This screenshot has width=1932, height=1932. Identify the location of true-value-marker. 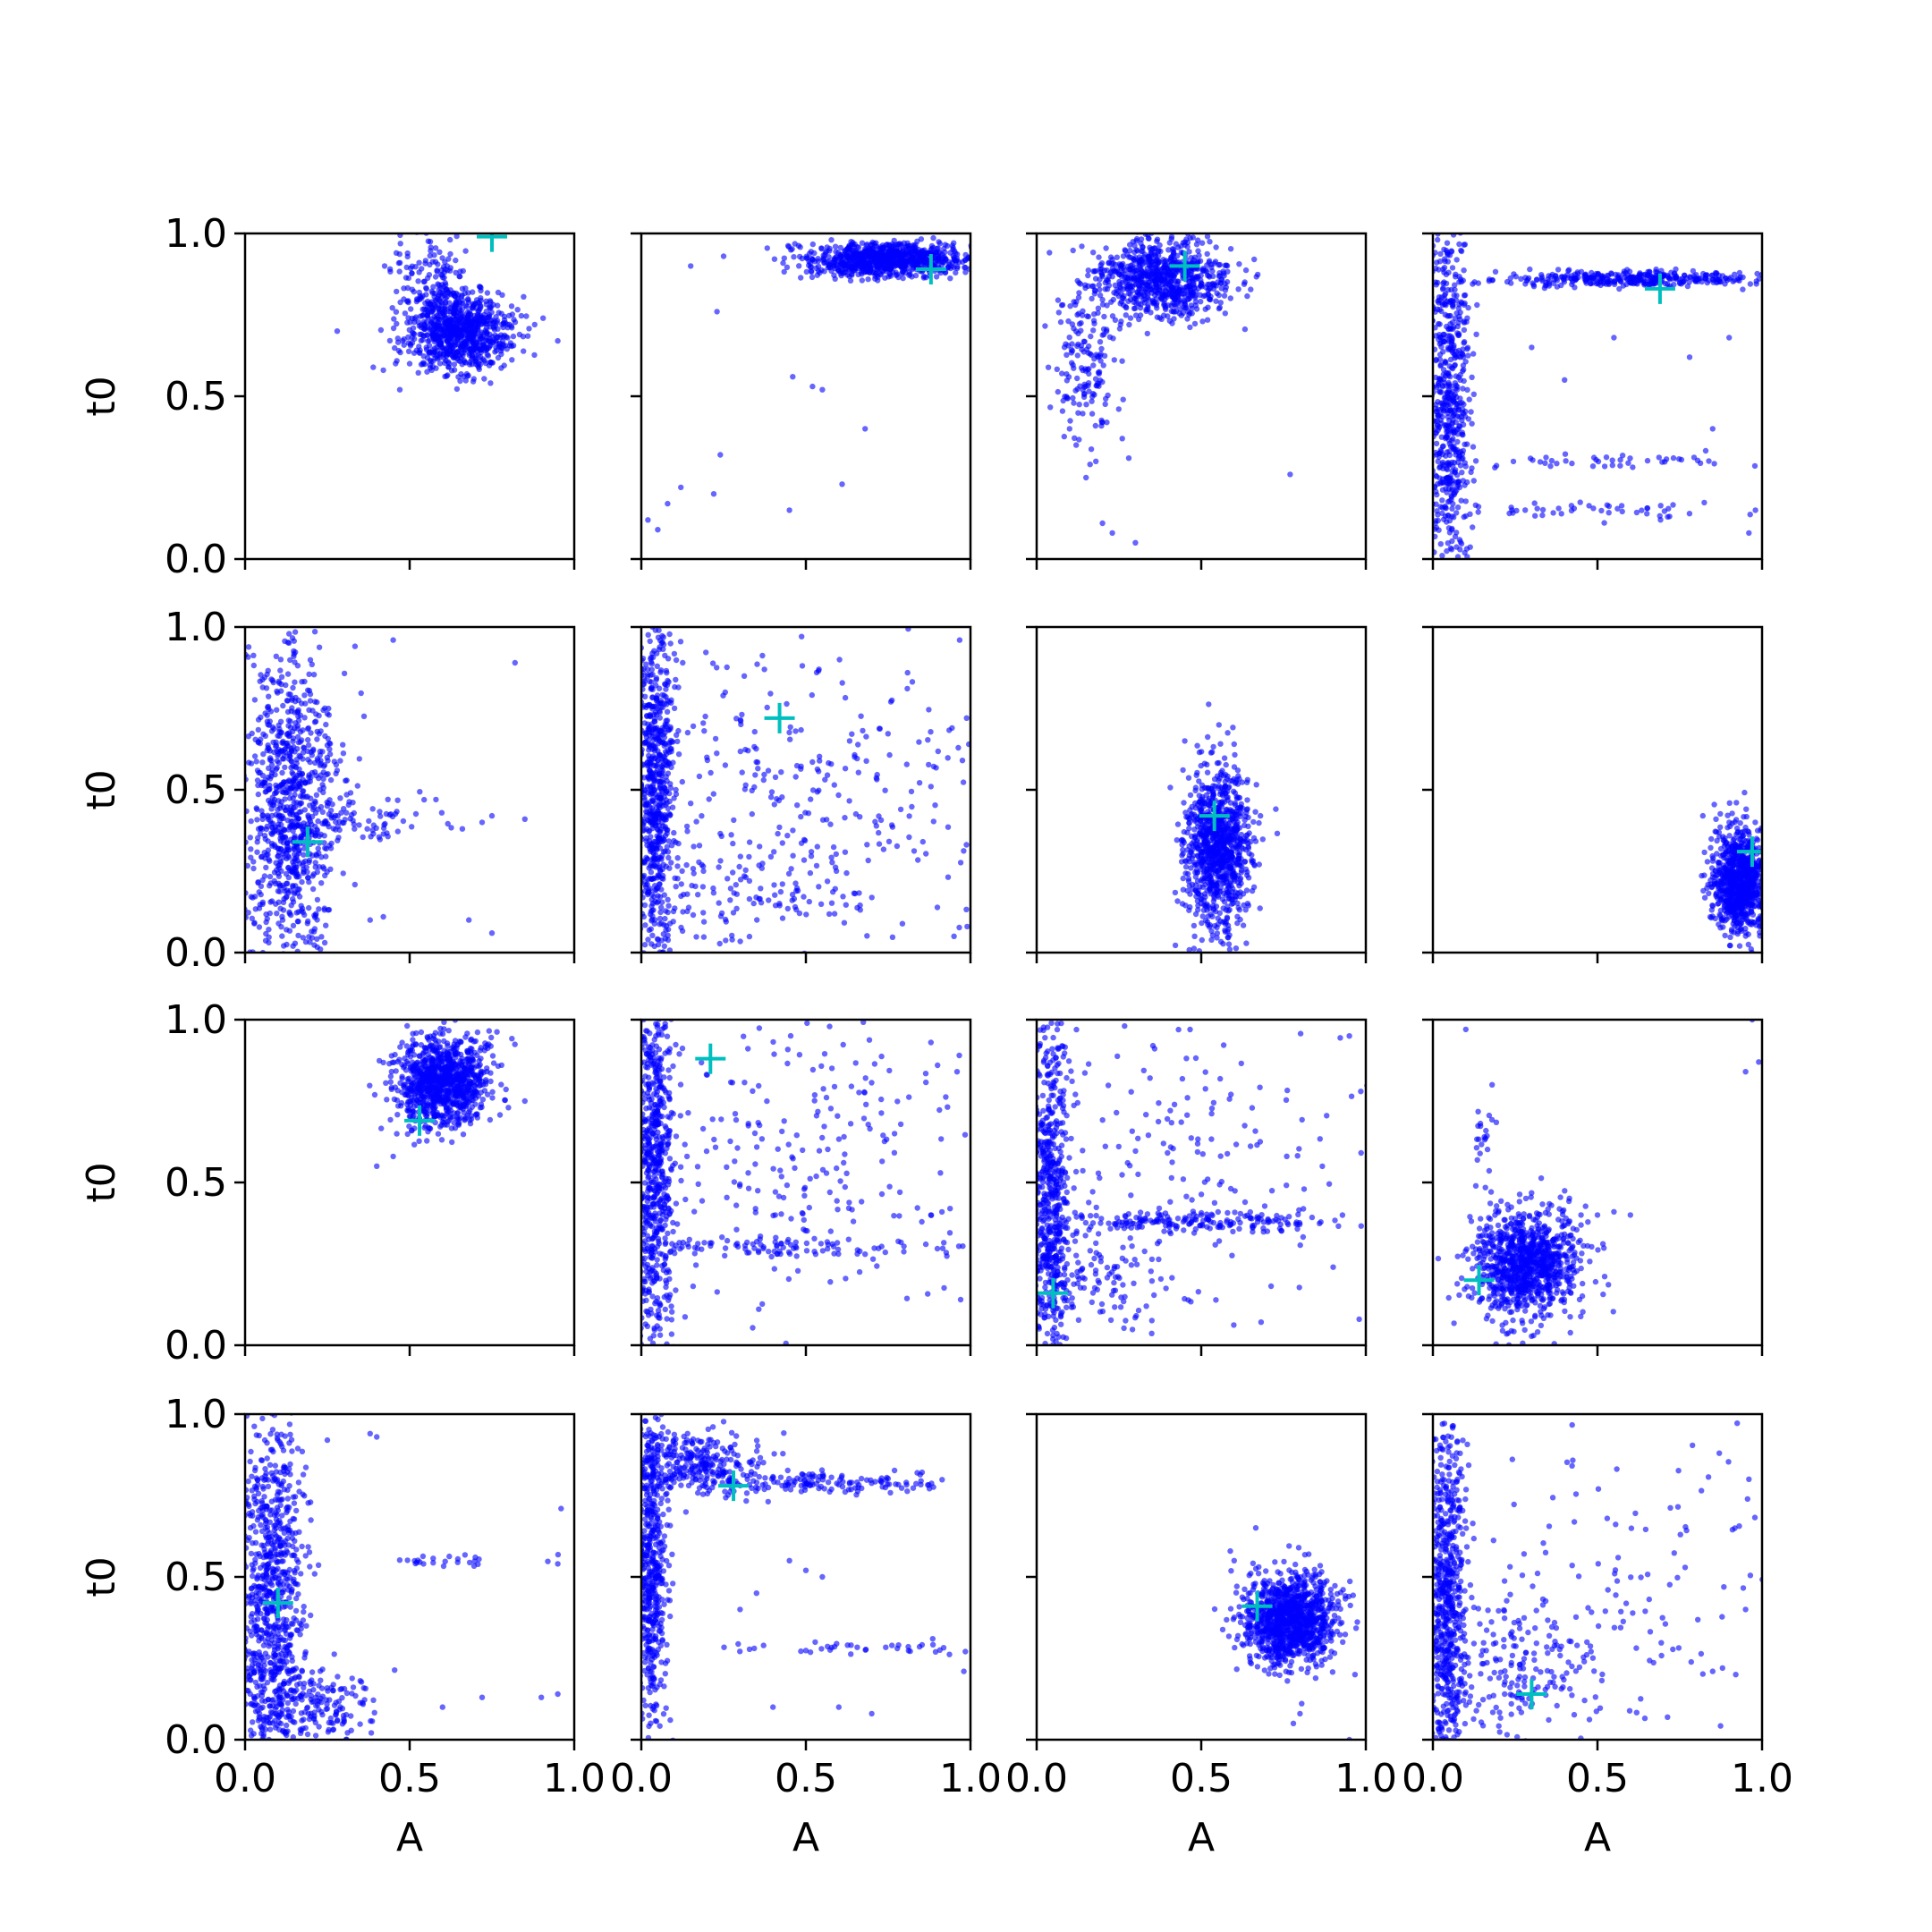
(492, 242).